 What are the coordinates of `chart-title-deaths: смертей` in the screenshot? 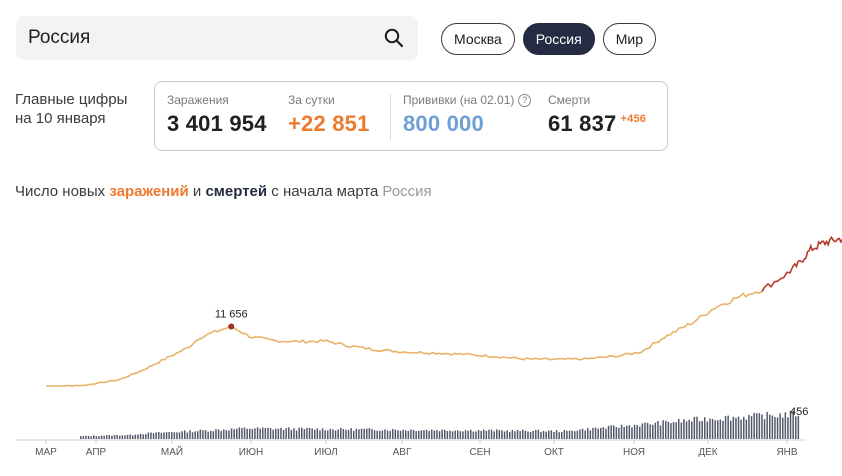 It's located at (236, 191).